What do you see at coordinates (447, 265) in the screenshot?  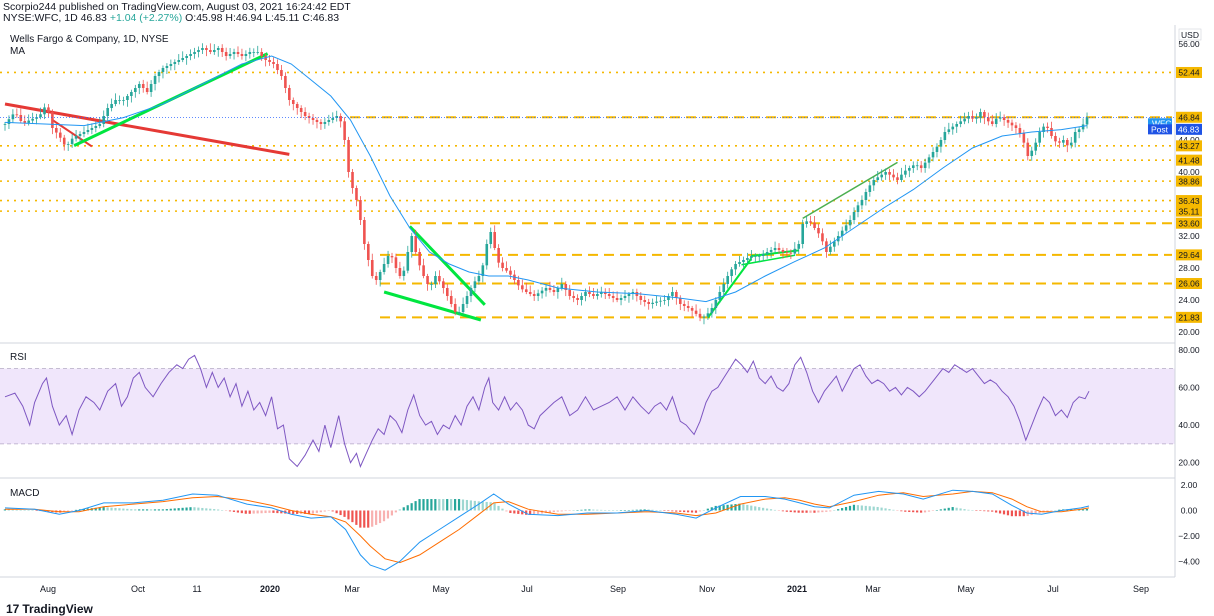 I see `green-trendline` at bounding box center [447, 265].